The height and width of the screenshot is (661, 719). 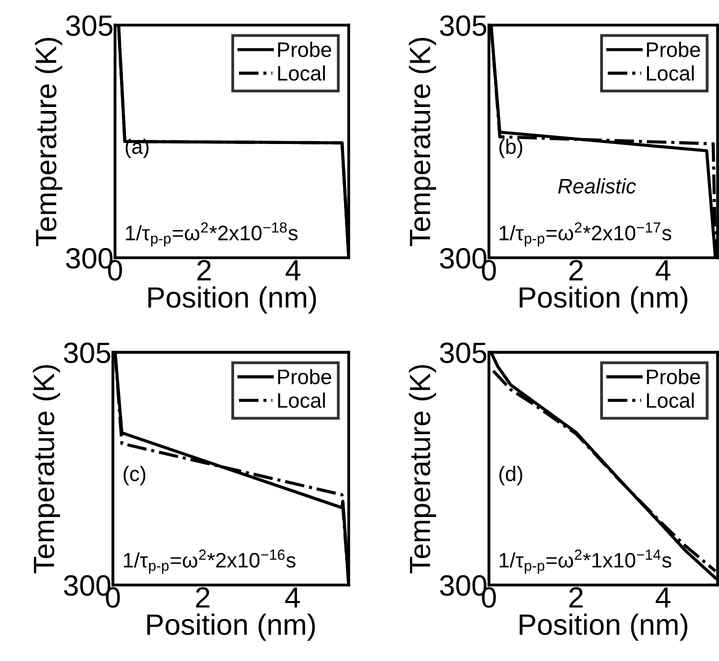 What do you see at coordinates (597, 186) in the screenshot?
I see `annotation: Realistic` at bounding box center [597, 186].